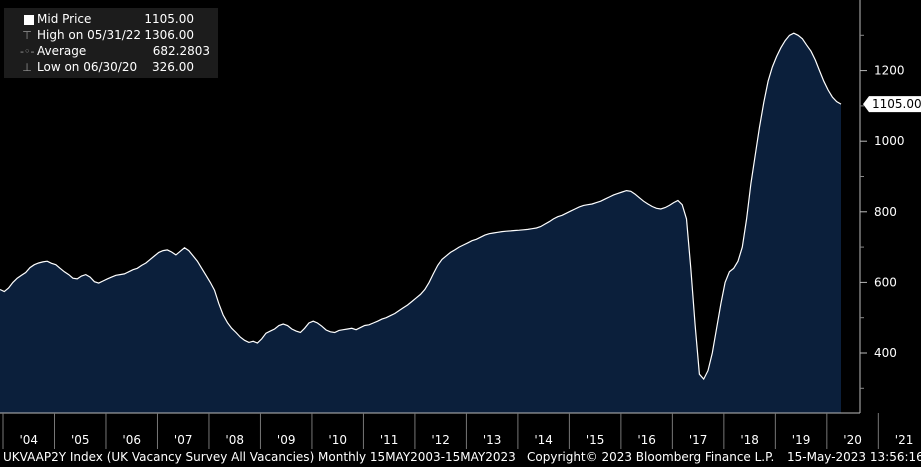  What do you see at coordinates (889, 71) in the screenshot?
I see `y-tick-label: 1200` at bounding box center [889, 71].